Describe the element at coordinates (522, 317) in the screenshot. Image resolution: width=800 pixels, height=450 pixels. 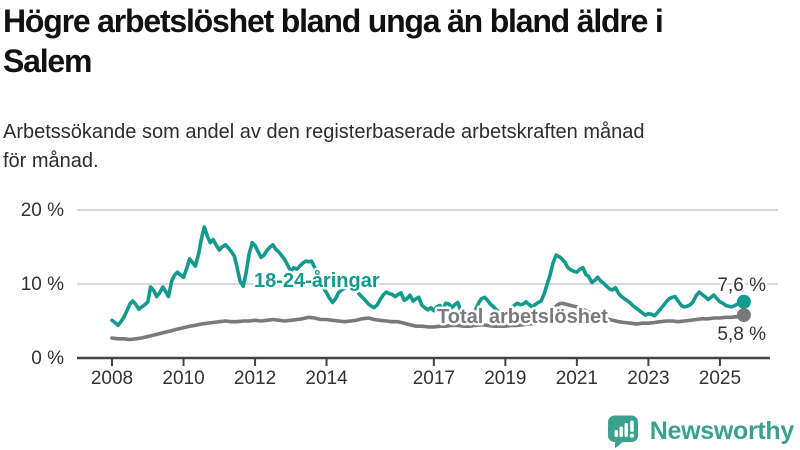
I see `series-label-total: Total arbetslöshet` at that location.